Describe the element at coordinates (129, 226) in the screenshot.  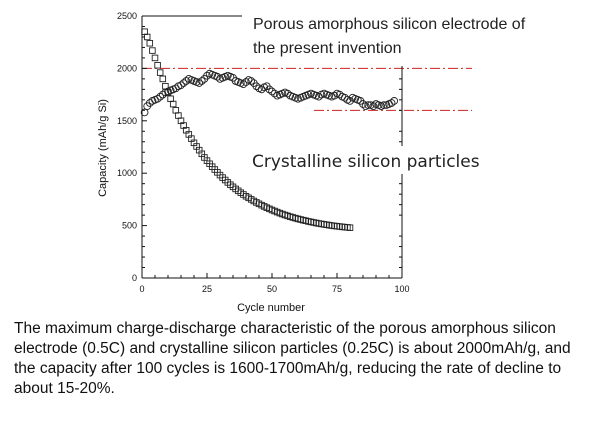
I see `y-tick-label: 500` at that location.